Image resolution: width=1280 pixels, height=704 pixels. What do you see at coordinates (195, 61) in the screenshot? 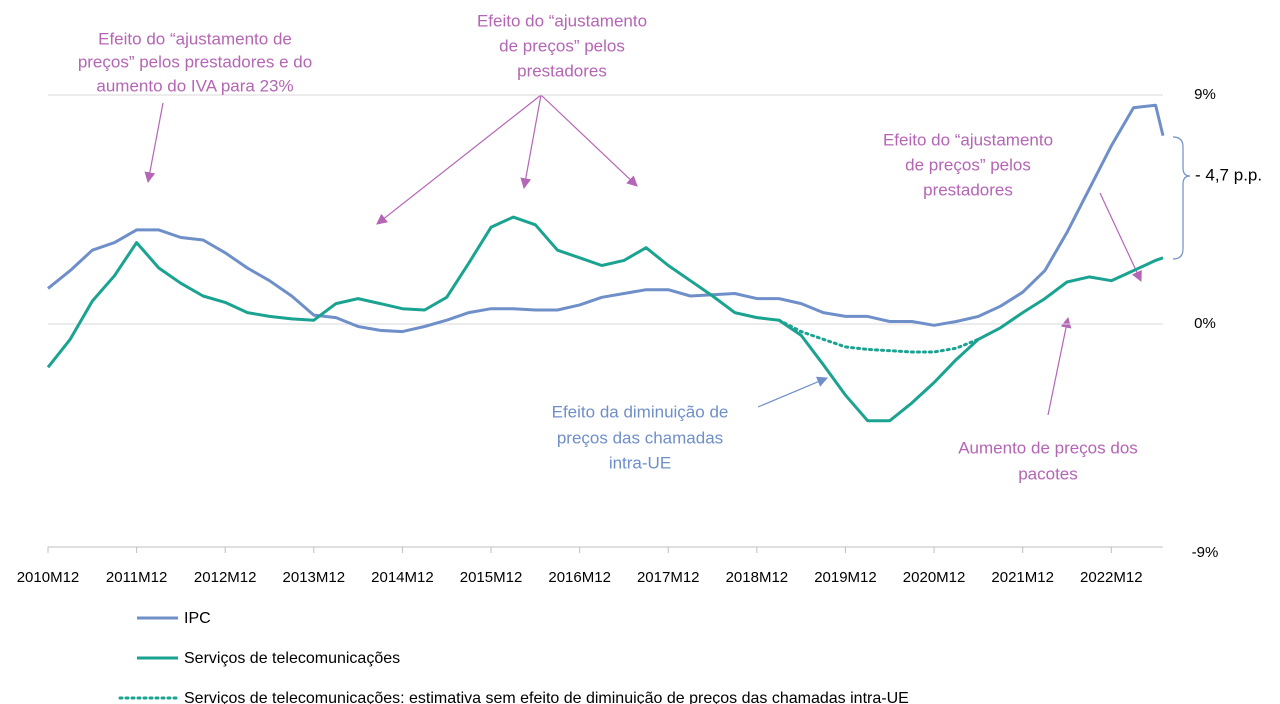
I see `annotation: preços” pelos prestadores e do` at bounding box center [195, 61].